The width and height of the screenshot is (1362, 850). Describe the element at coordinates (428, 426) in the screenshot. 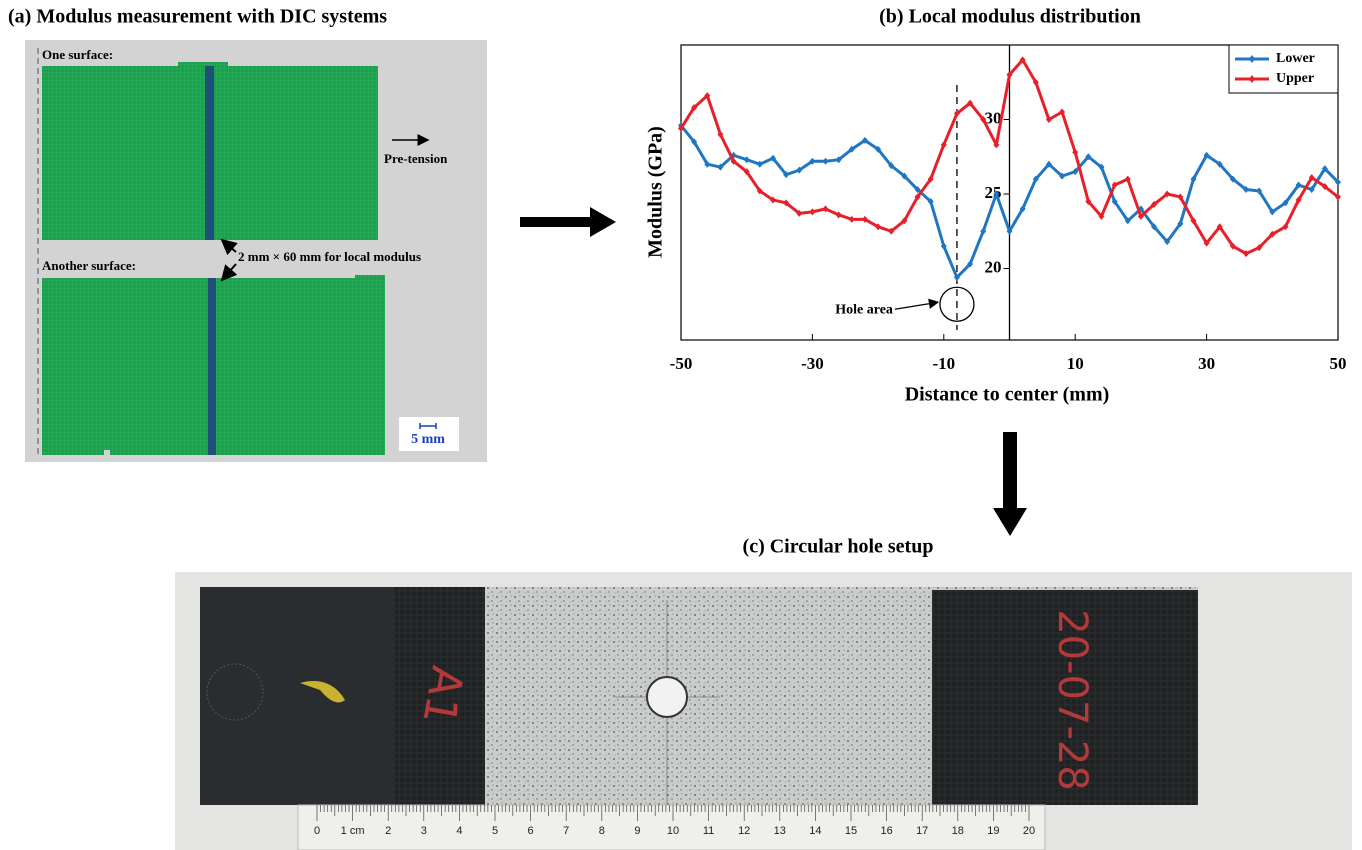

I see `scale-bar` at that location.